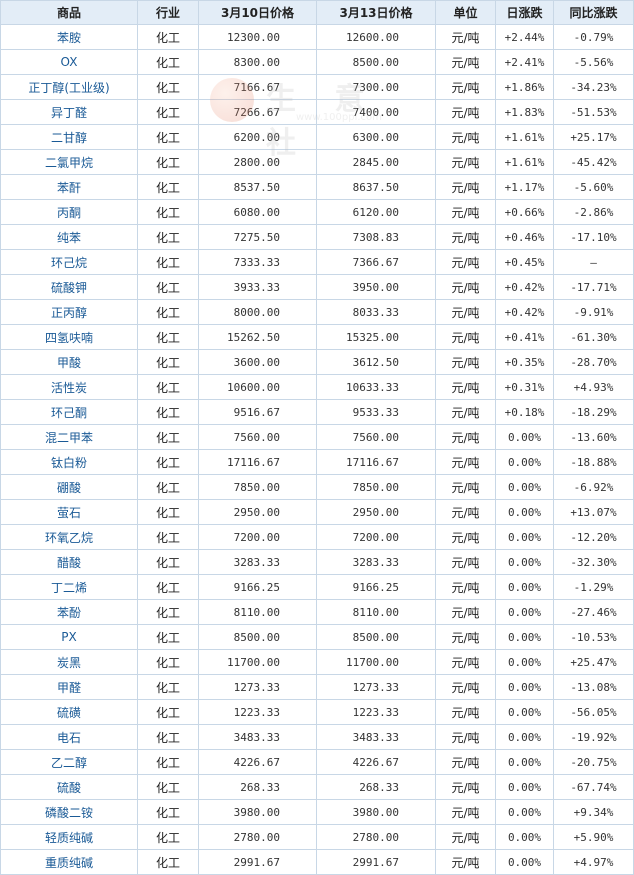 This screenshot has width=634, height=875. I want to click on product-name-link: OX, so click(69, 62).